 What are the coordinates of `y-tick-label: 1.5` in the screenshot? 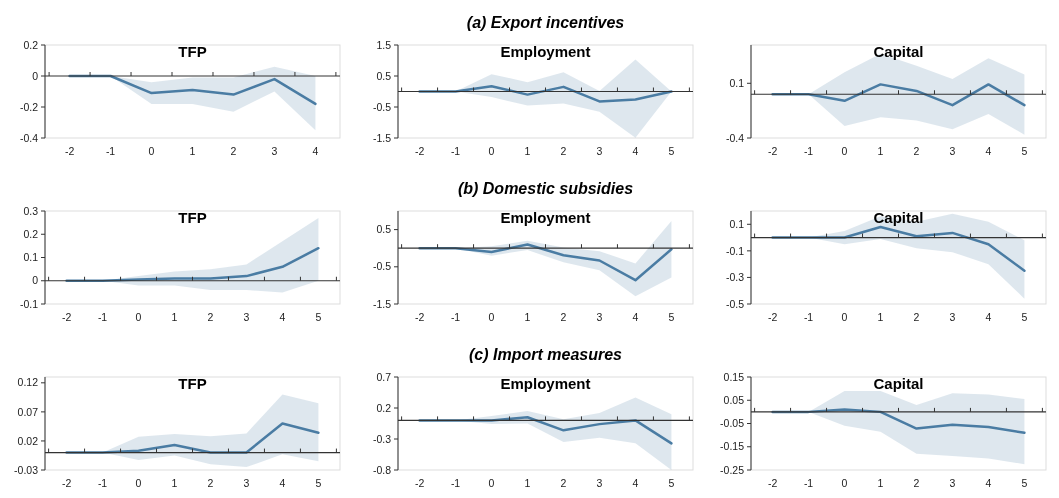 It's located at (384, 44).